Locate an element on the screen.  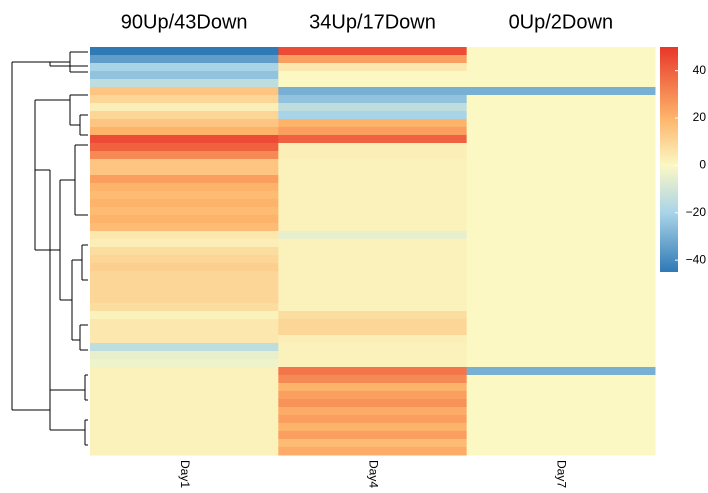
column-title: 0Up/2Down is located at coordinates (561, 22).